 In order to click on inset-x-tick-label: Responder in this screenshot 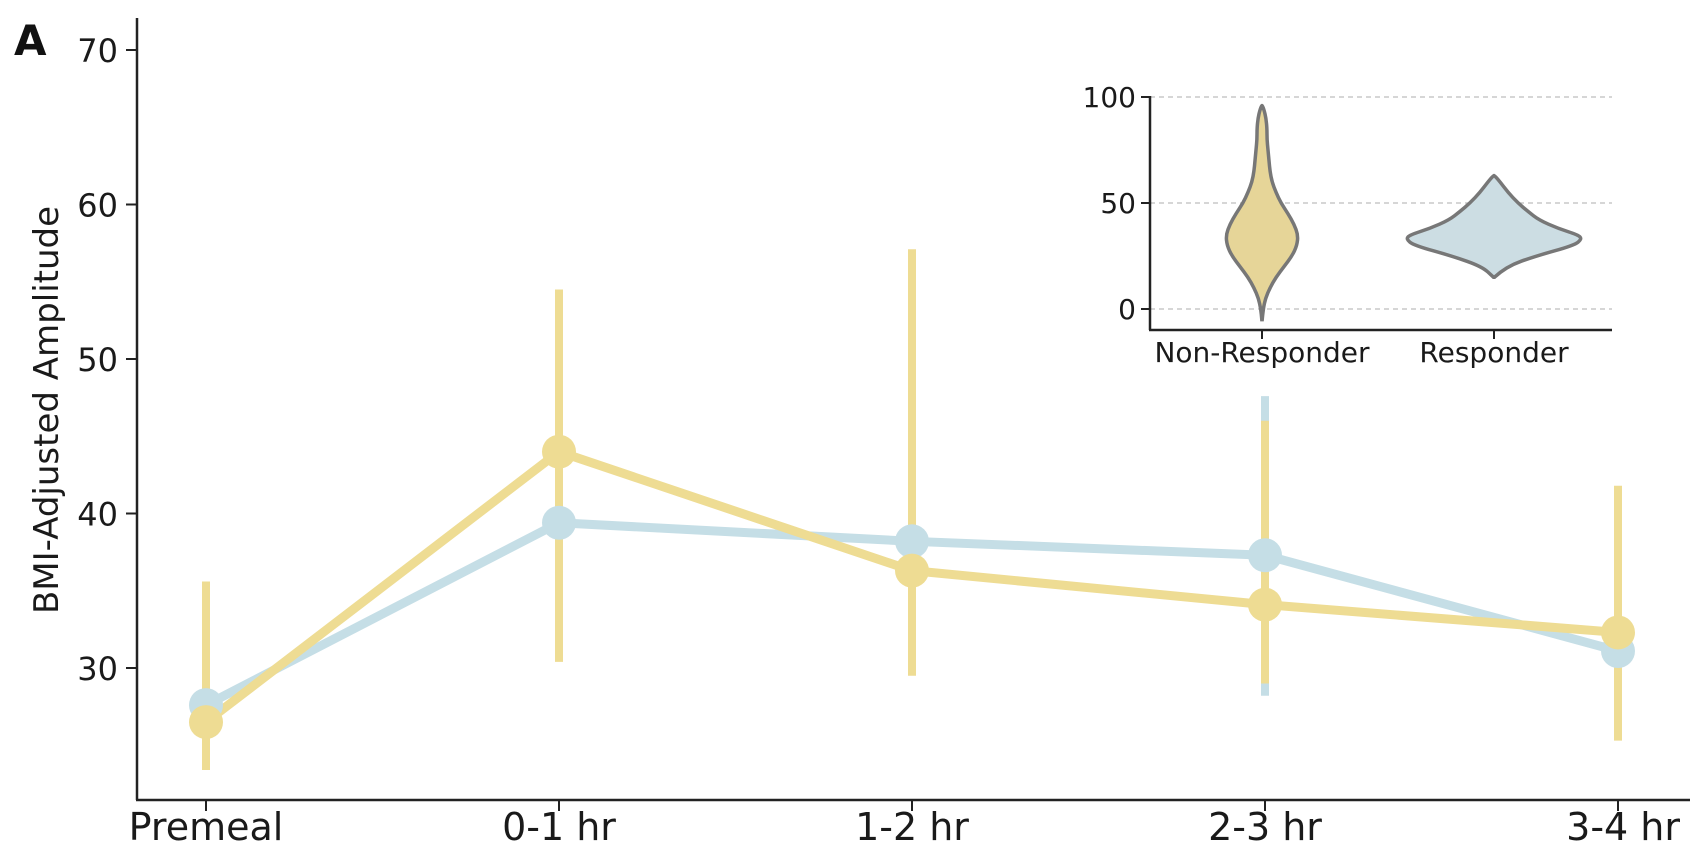, I will do `click(1494, 352)`.